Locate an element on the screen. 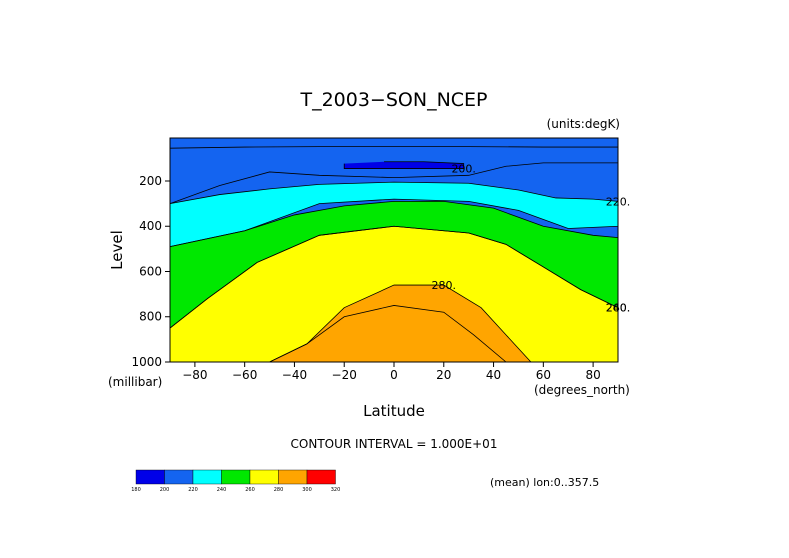  y-tick-label: 200 is located at coordinates (150, 181).